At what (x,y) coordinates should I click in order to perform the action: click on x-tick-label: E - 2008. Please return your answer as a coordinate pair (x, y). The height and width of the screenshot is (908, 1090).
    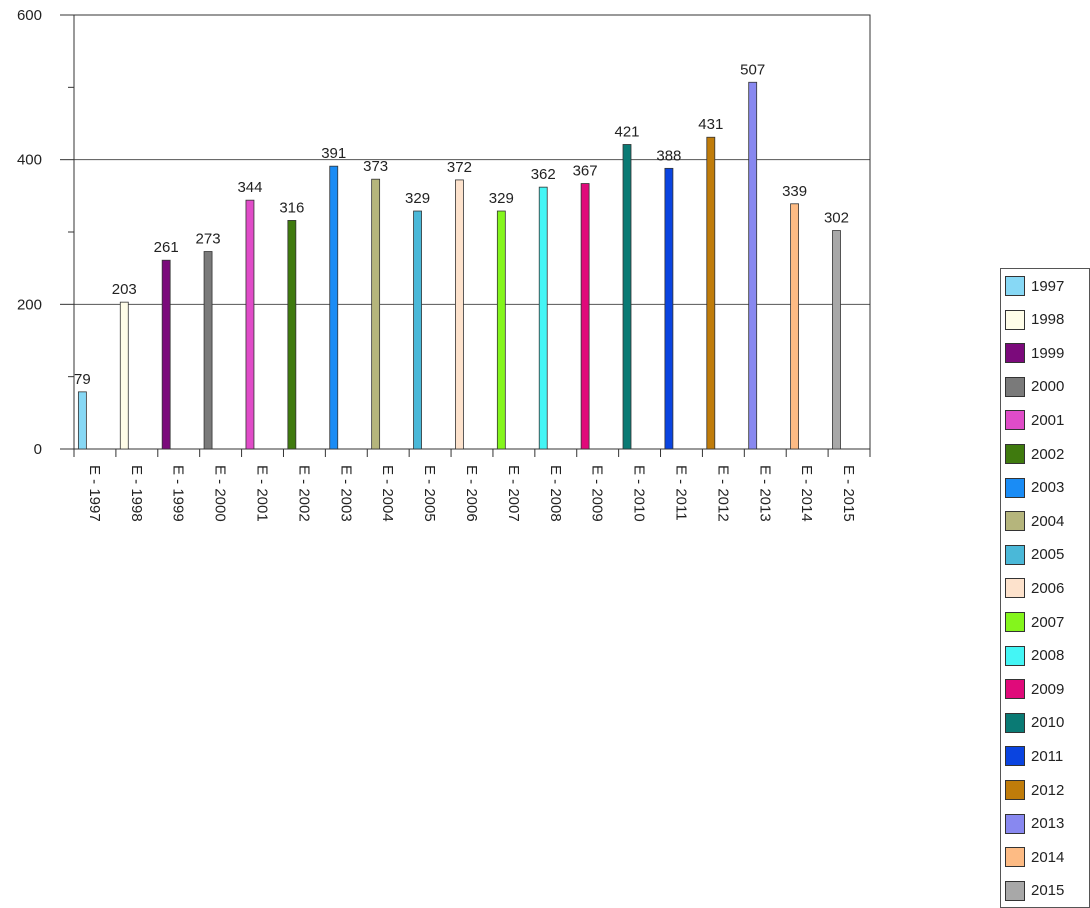
    Looking at the image, I should click on (555, 493).